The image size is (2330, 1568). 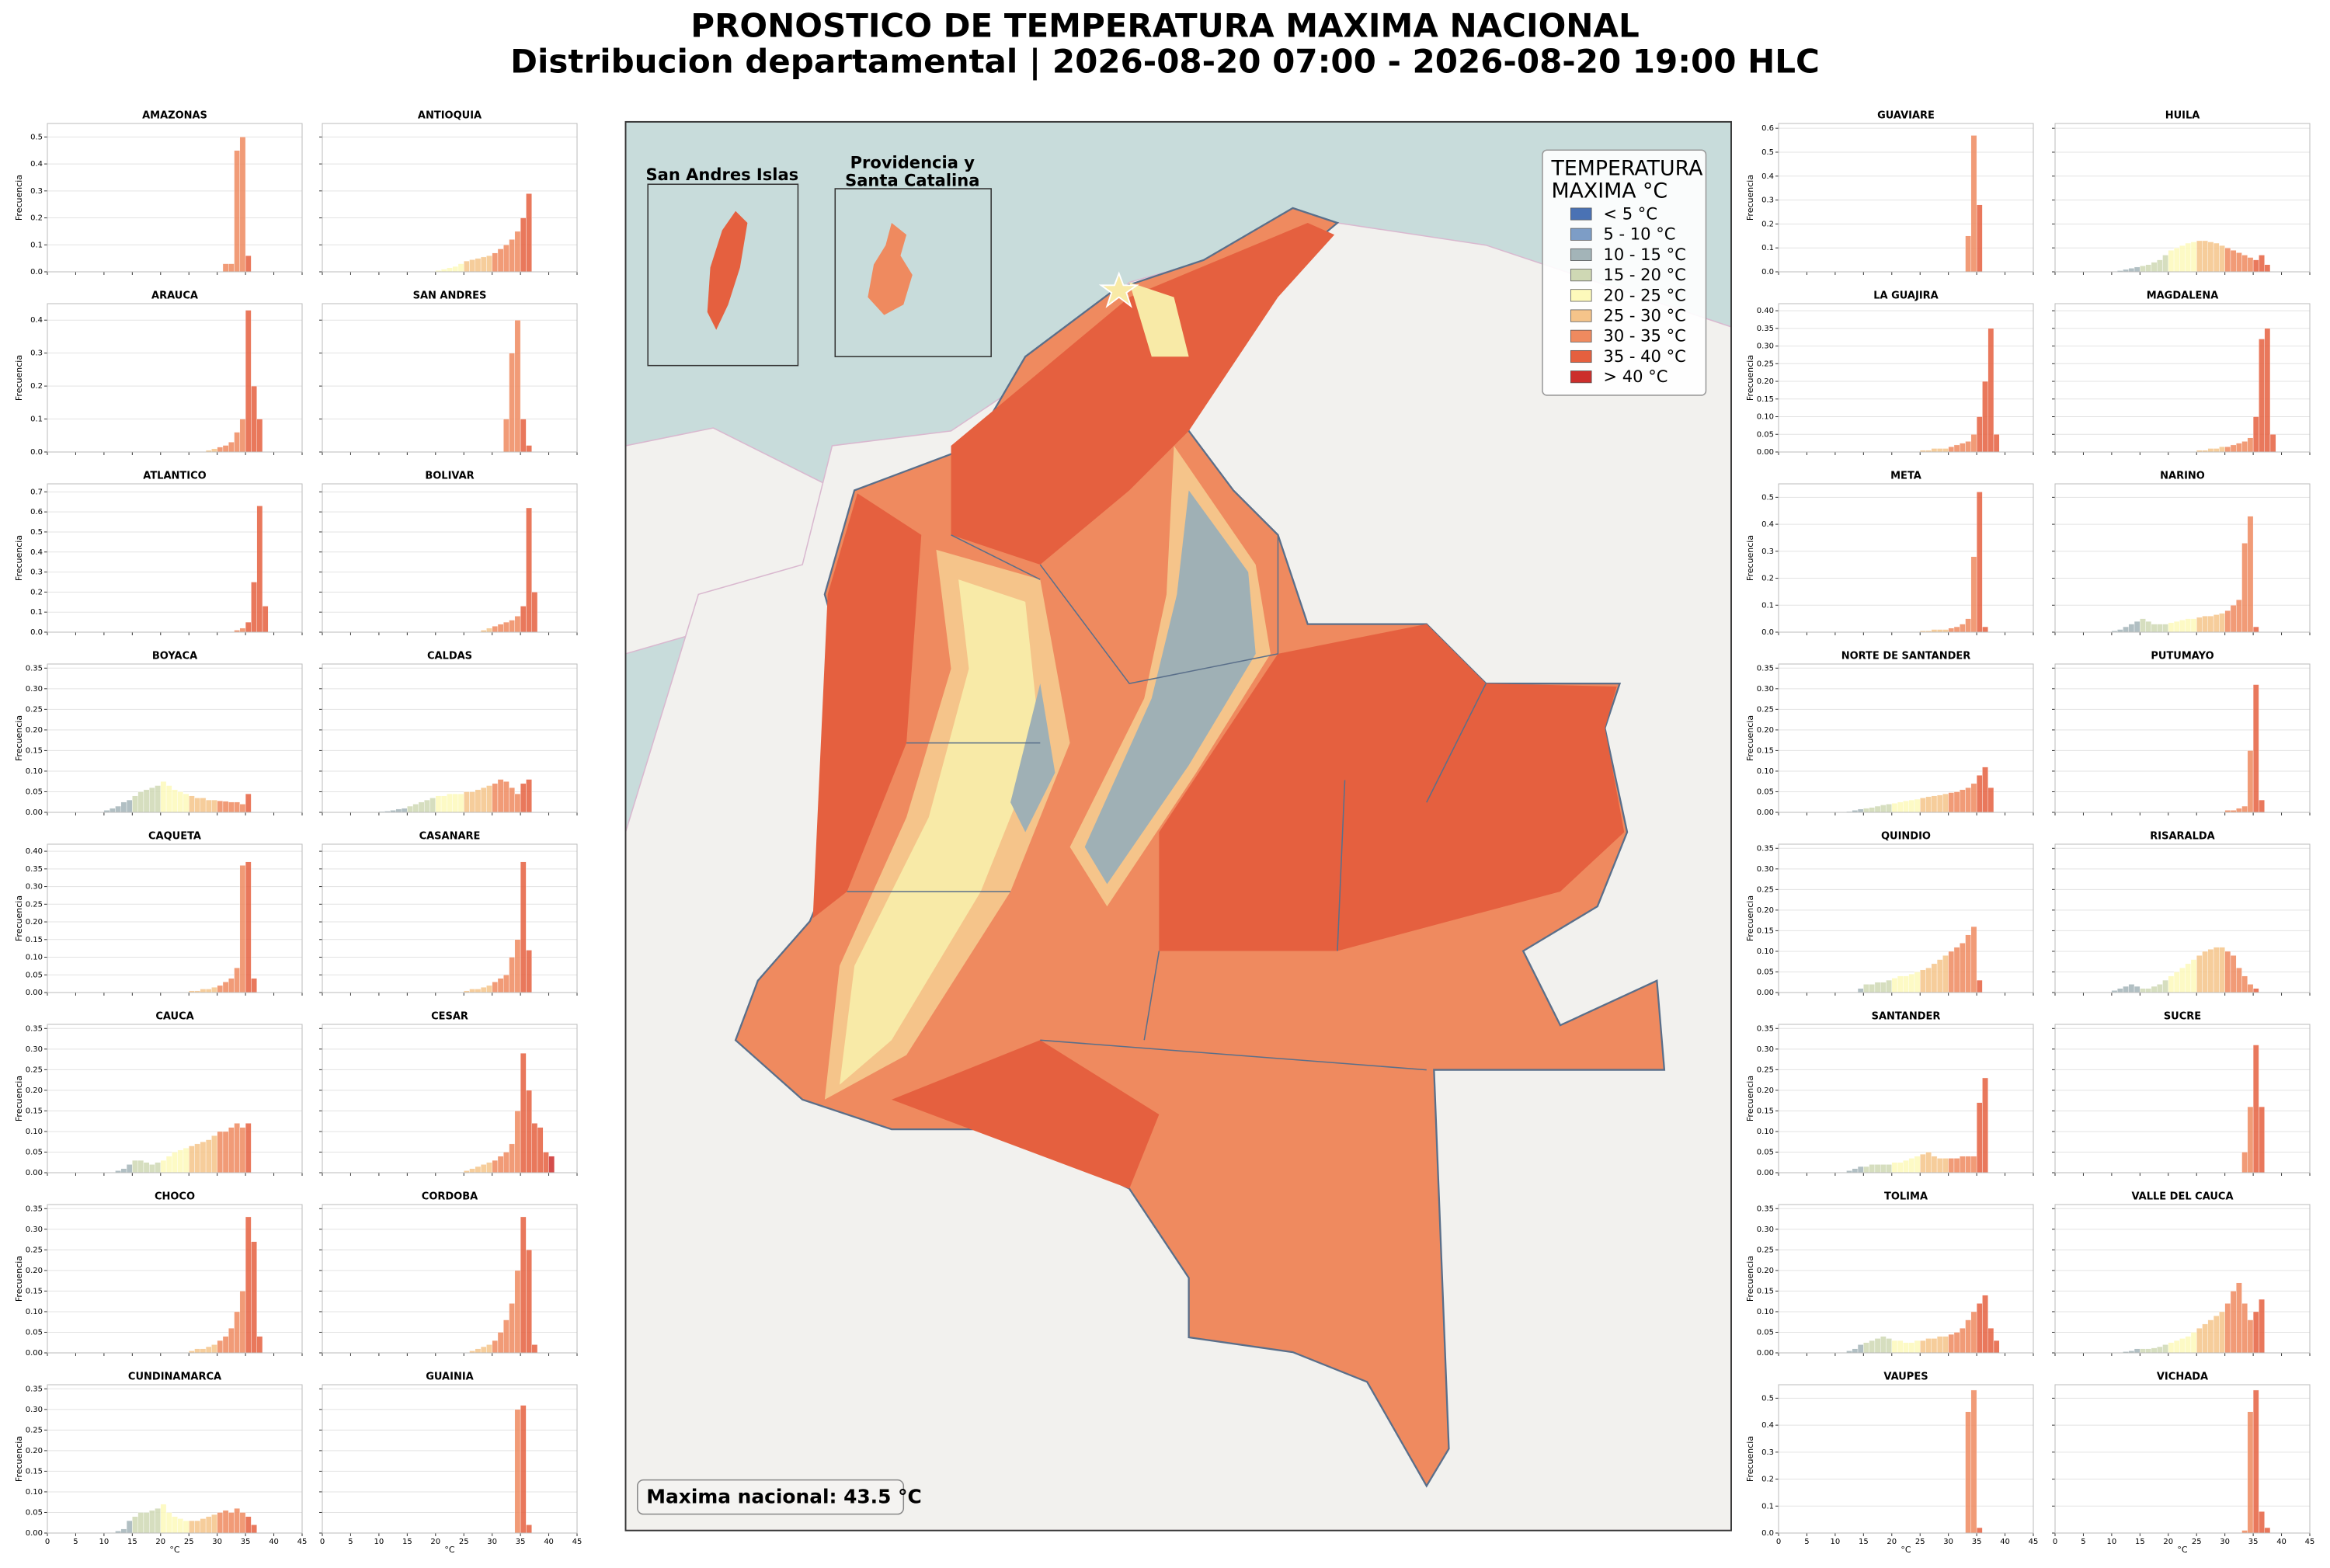 I want to click on x-tick-label: 20, so click(x=1892, y=1542).